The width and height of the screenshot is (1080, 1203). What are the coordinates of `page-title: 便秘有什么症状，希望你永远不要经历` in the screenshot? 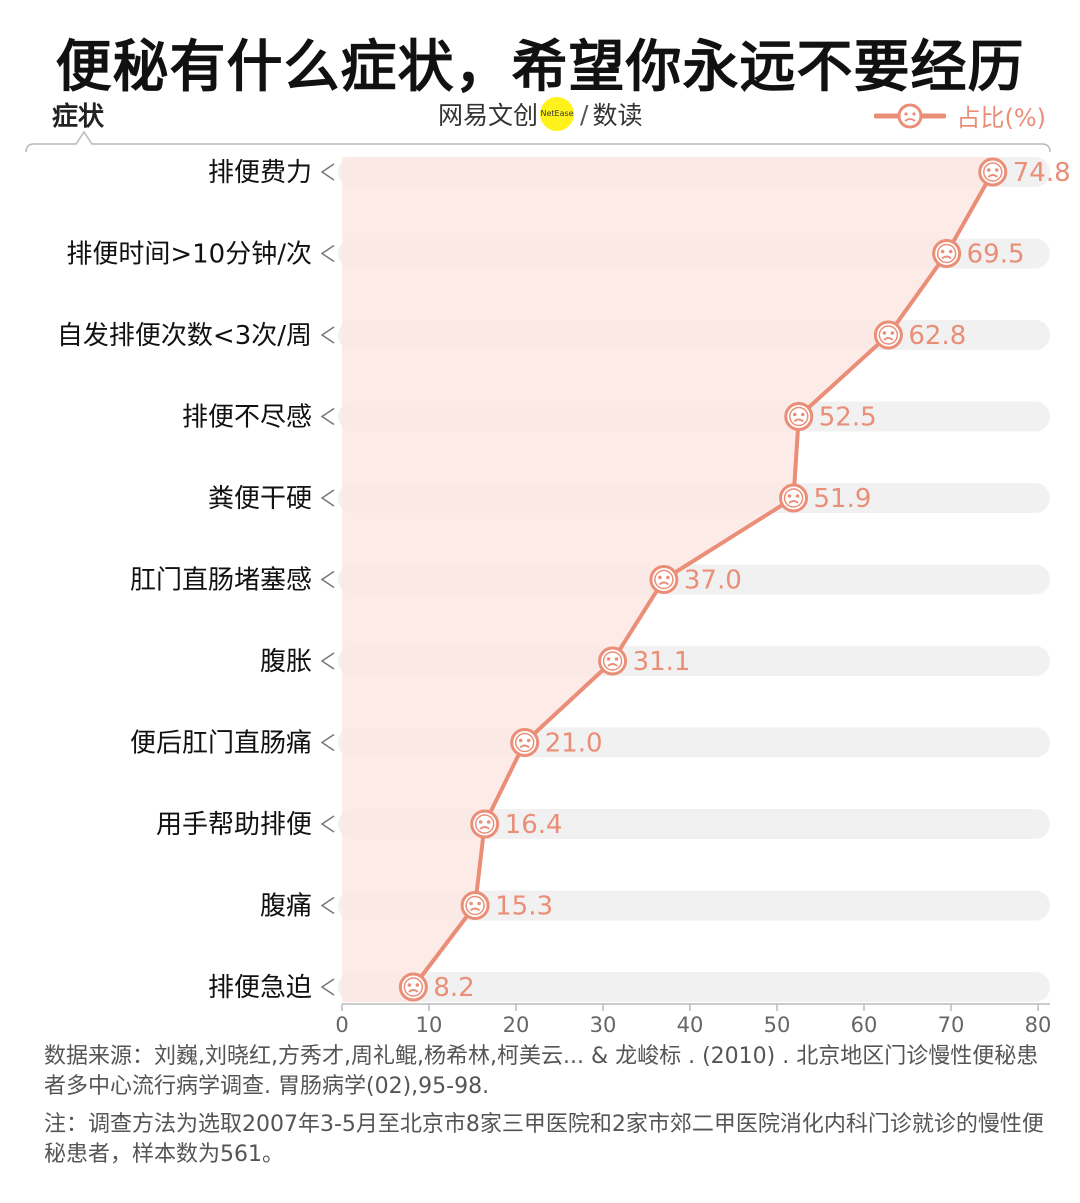 It's located at (540, 67).